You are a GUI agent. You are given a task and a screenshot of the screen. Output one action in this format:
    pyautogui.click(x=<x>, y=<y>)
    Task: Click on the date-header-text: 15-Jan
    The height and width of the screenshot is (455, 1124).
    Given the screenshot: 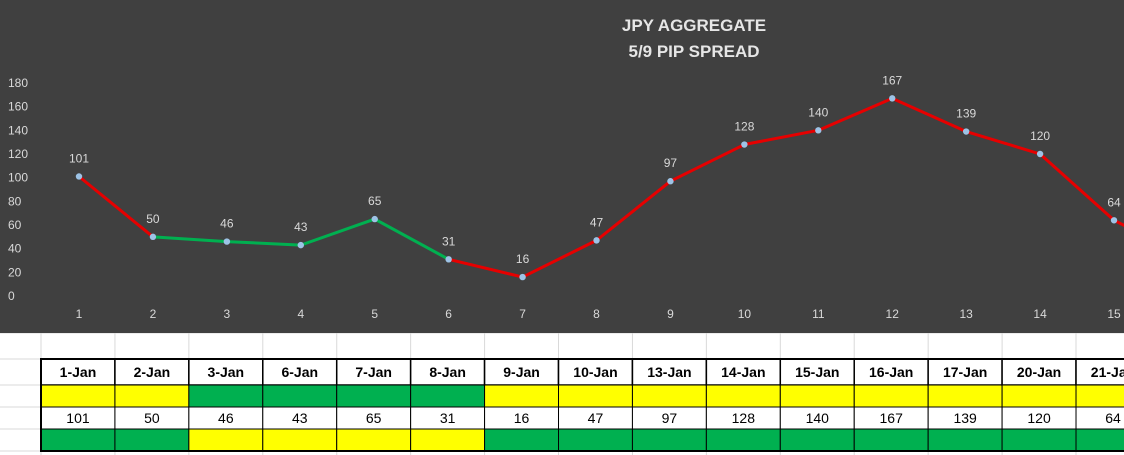 What is the action you would take?
    pyautogui.click(x=817, y=372)
    